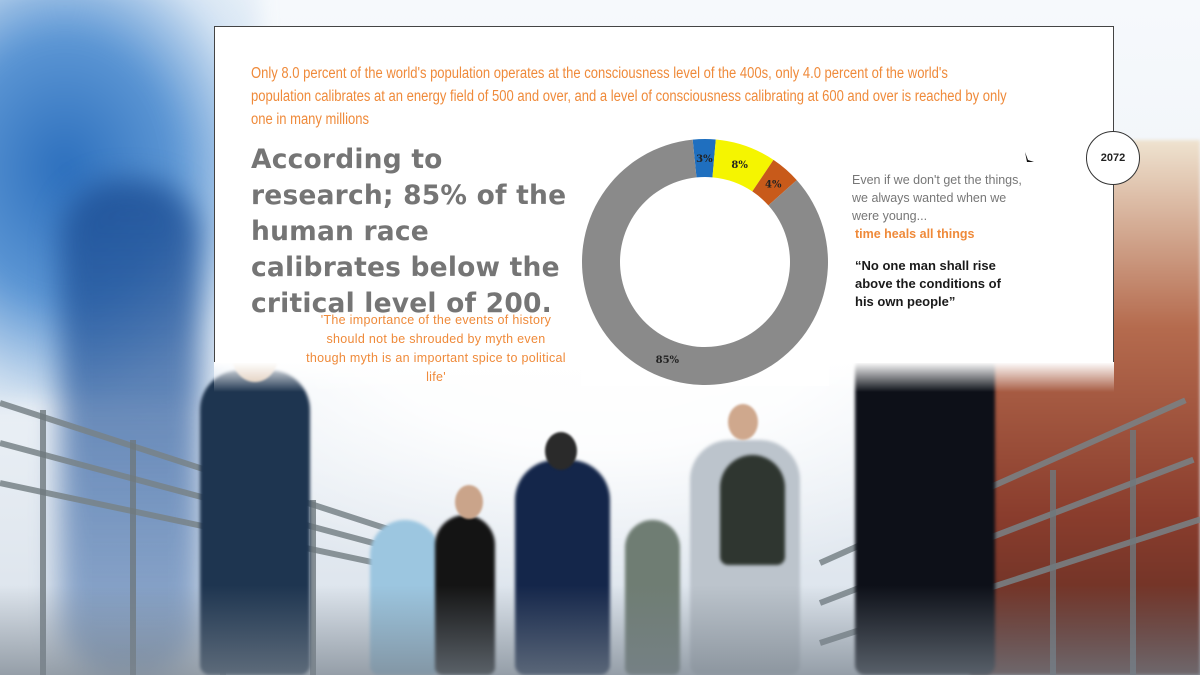  I want to click on backpack, so click(752, 510).